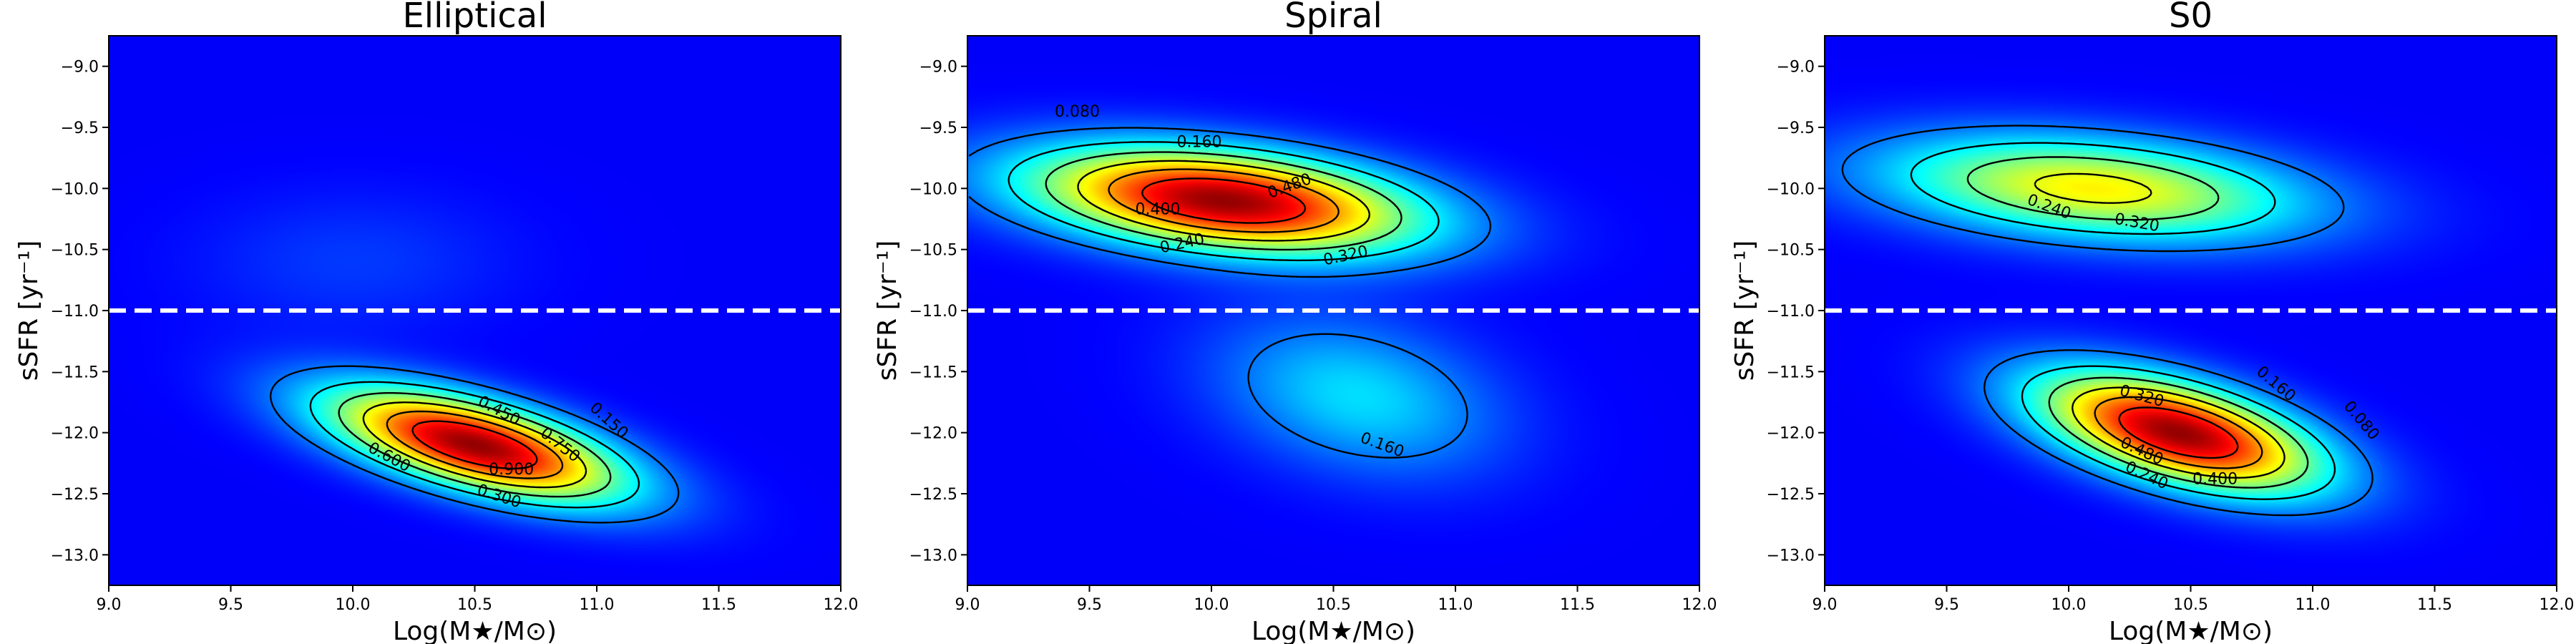  Describe the element at coordinates (511, 470) in the screenshot. I see `contour-label: 0.900` at that location.